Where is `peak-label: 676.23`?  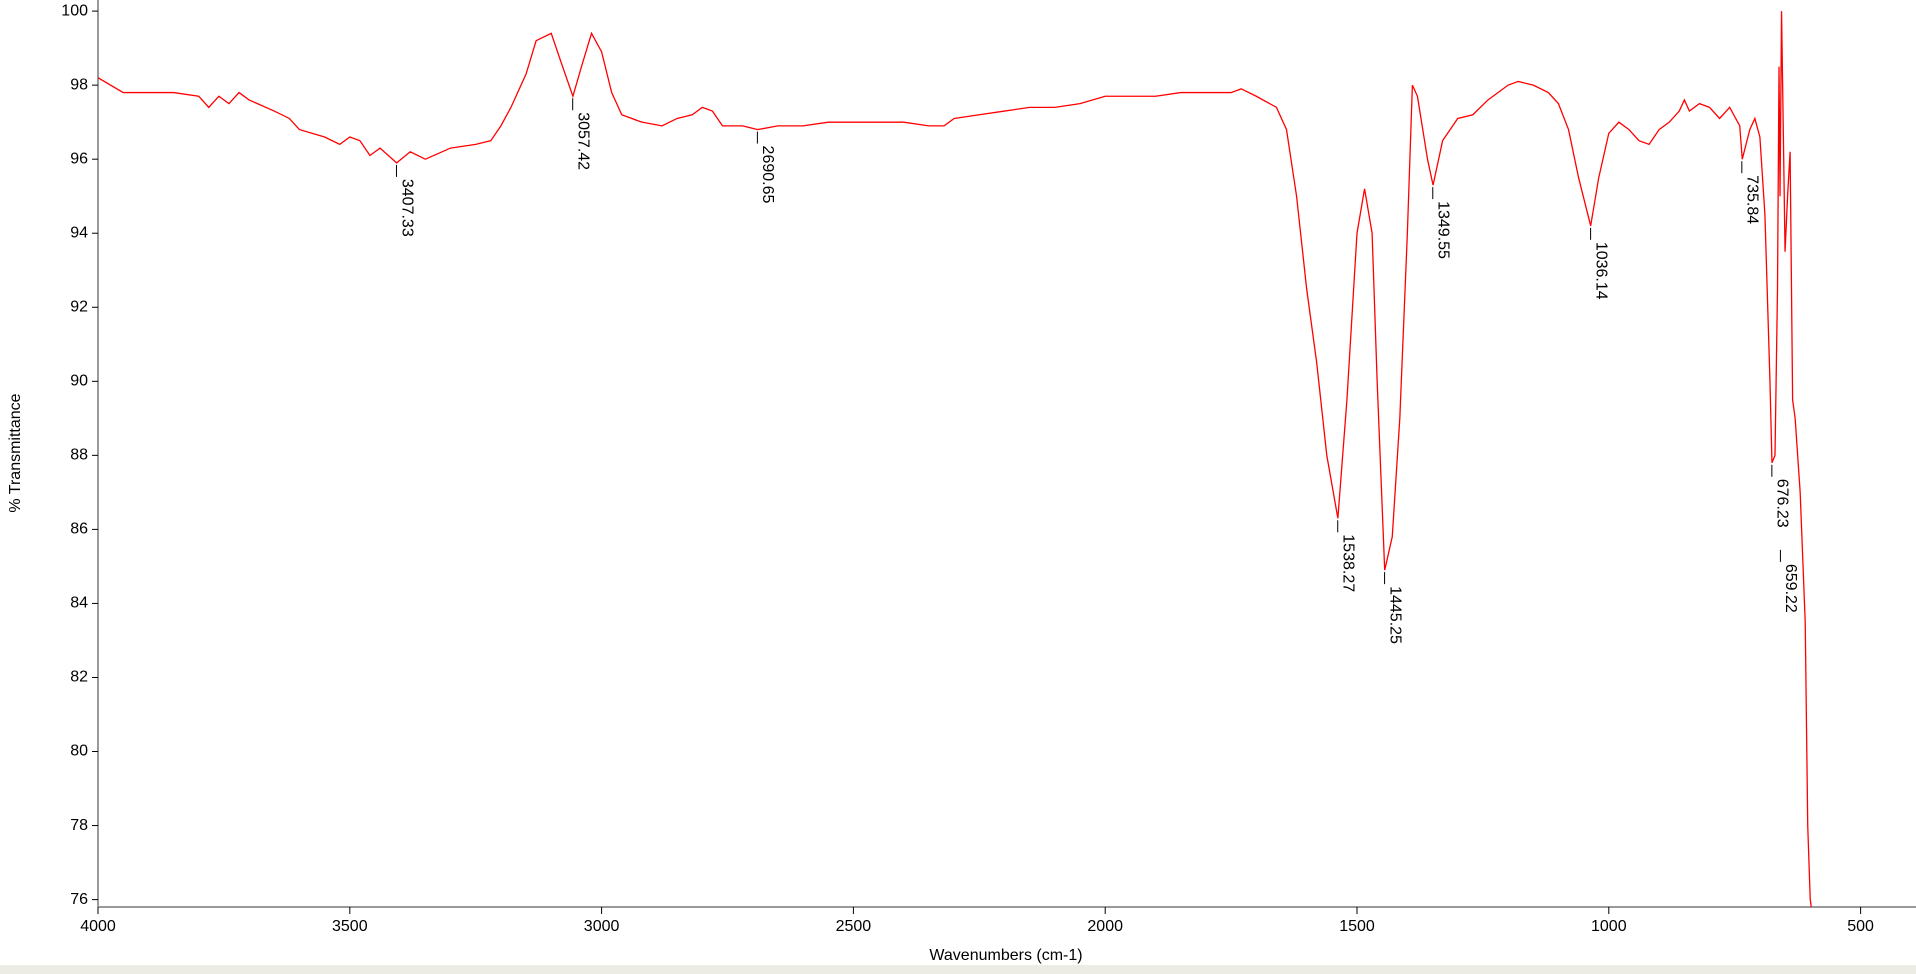 peak-label: 676.23 is located at coordinates (1782, 503).